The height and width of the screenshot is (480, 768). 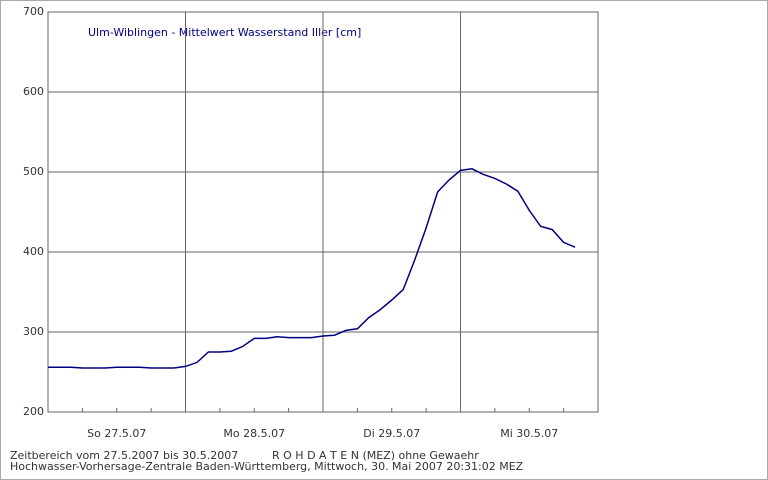 What do you see at coordinates (33, 331) in the screenshot?
I see `y-tick-label: 300` at bounding box center [33, 331].